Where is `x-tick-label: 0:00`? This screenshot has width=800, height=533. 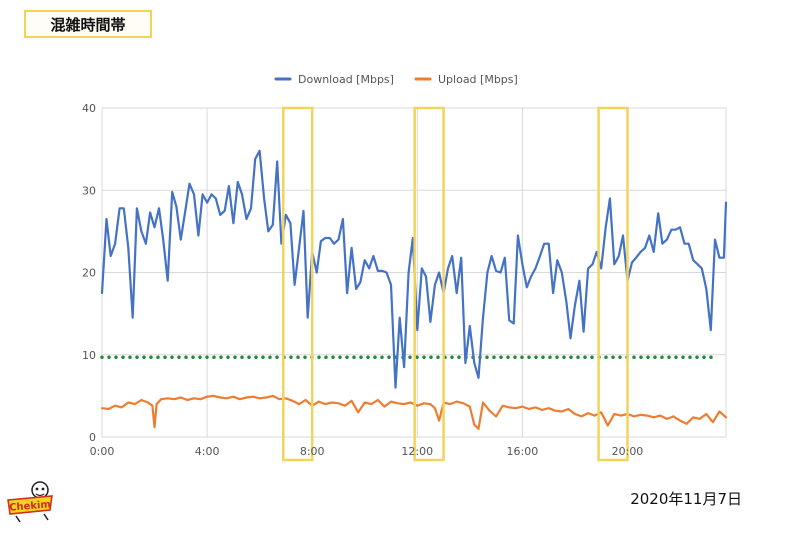 x-tick-label: 0:00 is located at coordinates (102, 451).